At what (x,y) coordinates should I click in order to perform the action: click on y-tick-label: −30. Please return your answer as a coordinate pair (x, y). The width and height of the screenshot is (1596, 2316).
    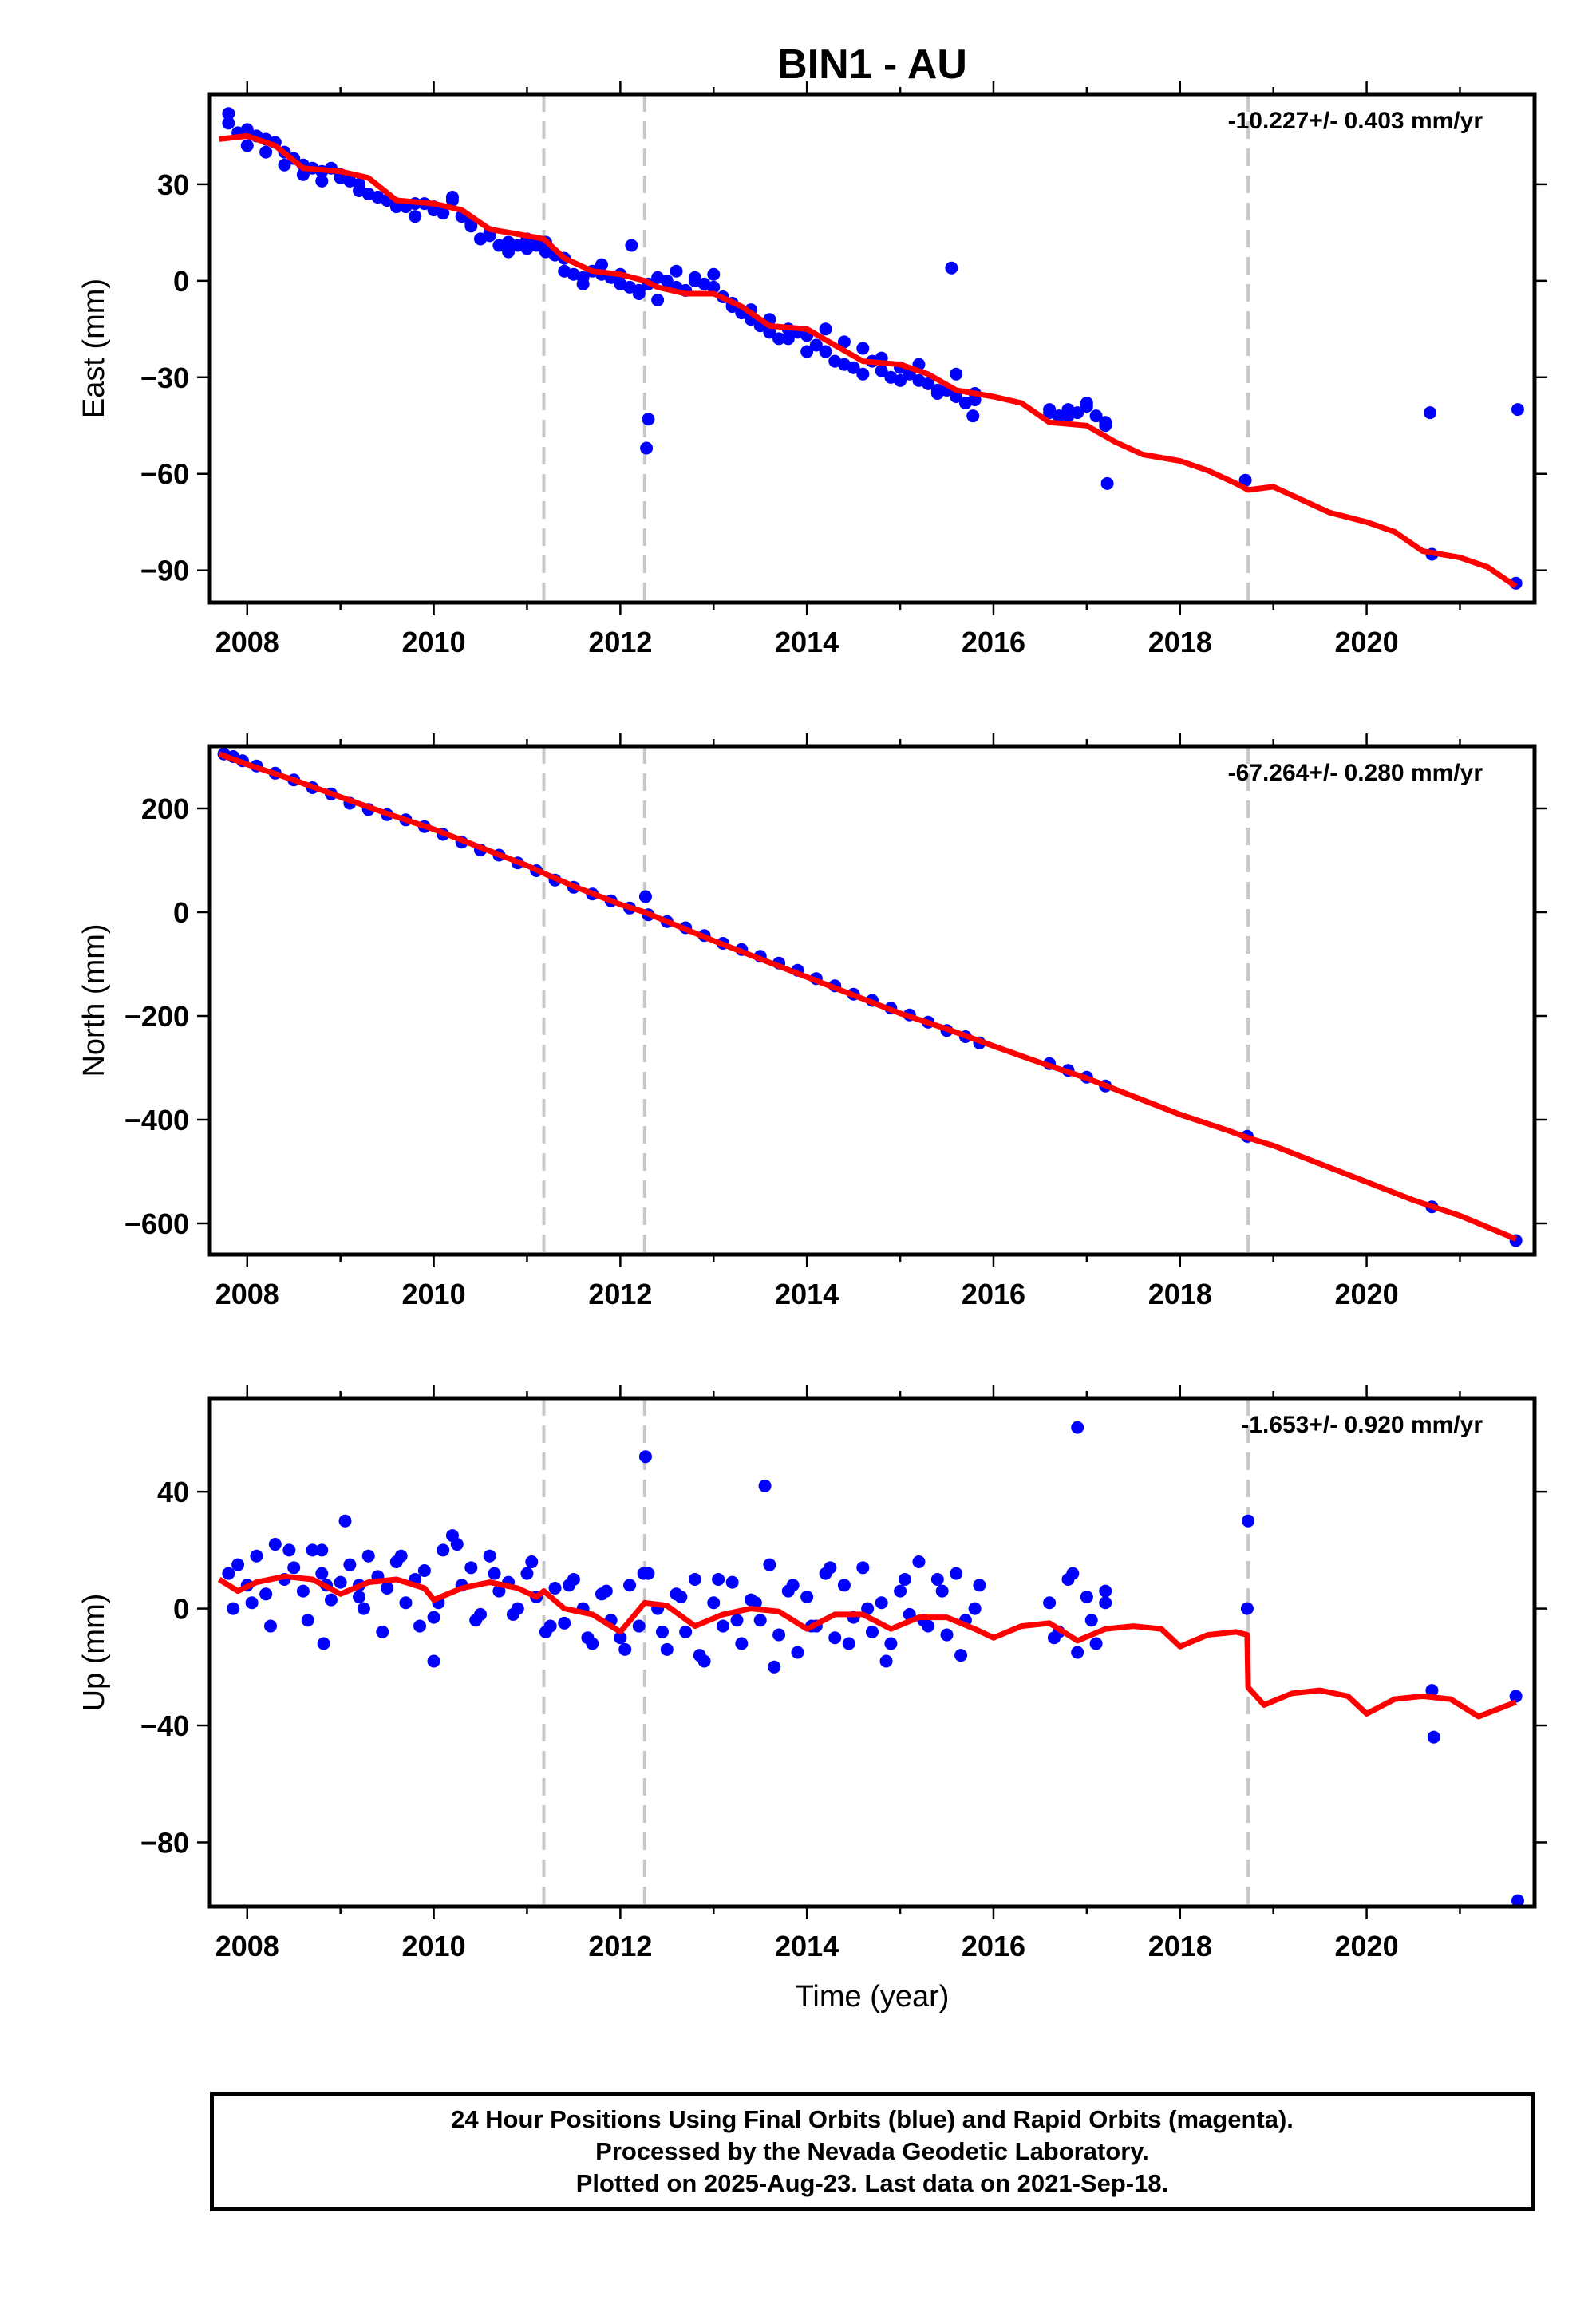
    Looking at the image, I should click on (164, 378).